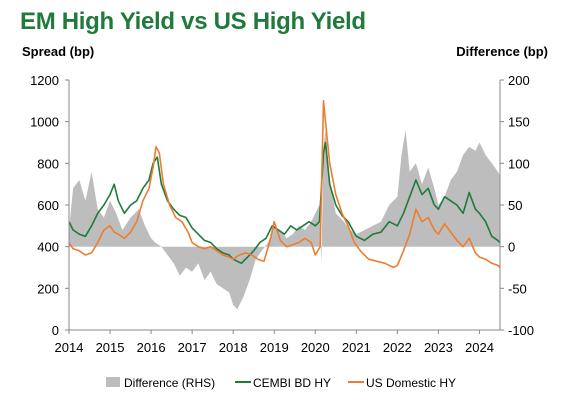 This screenshot has height=405, width=566. I want to click on x-tick-label: 2022, so click(397, 347).